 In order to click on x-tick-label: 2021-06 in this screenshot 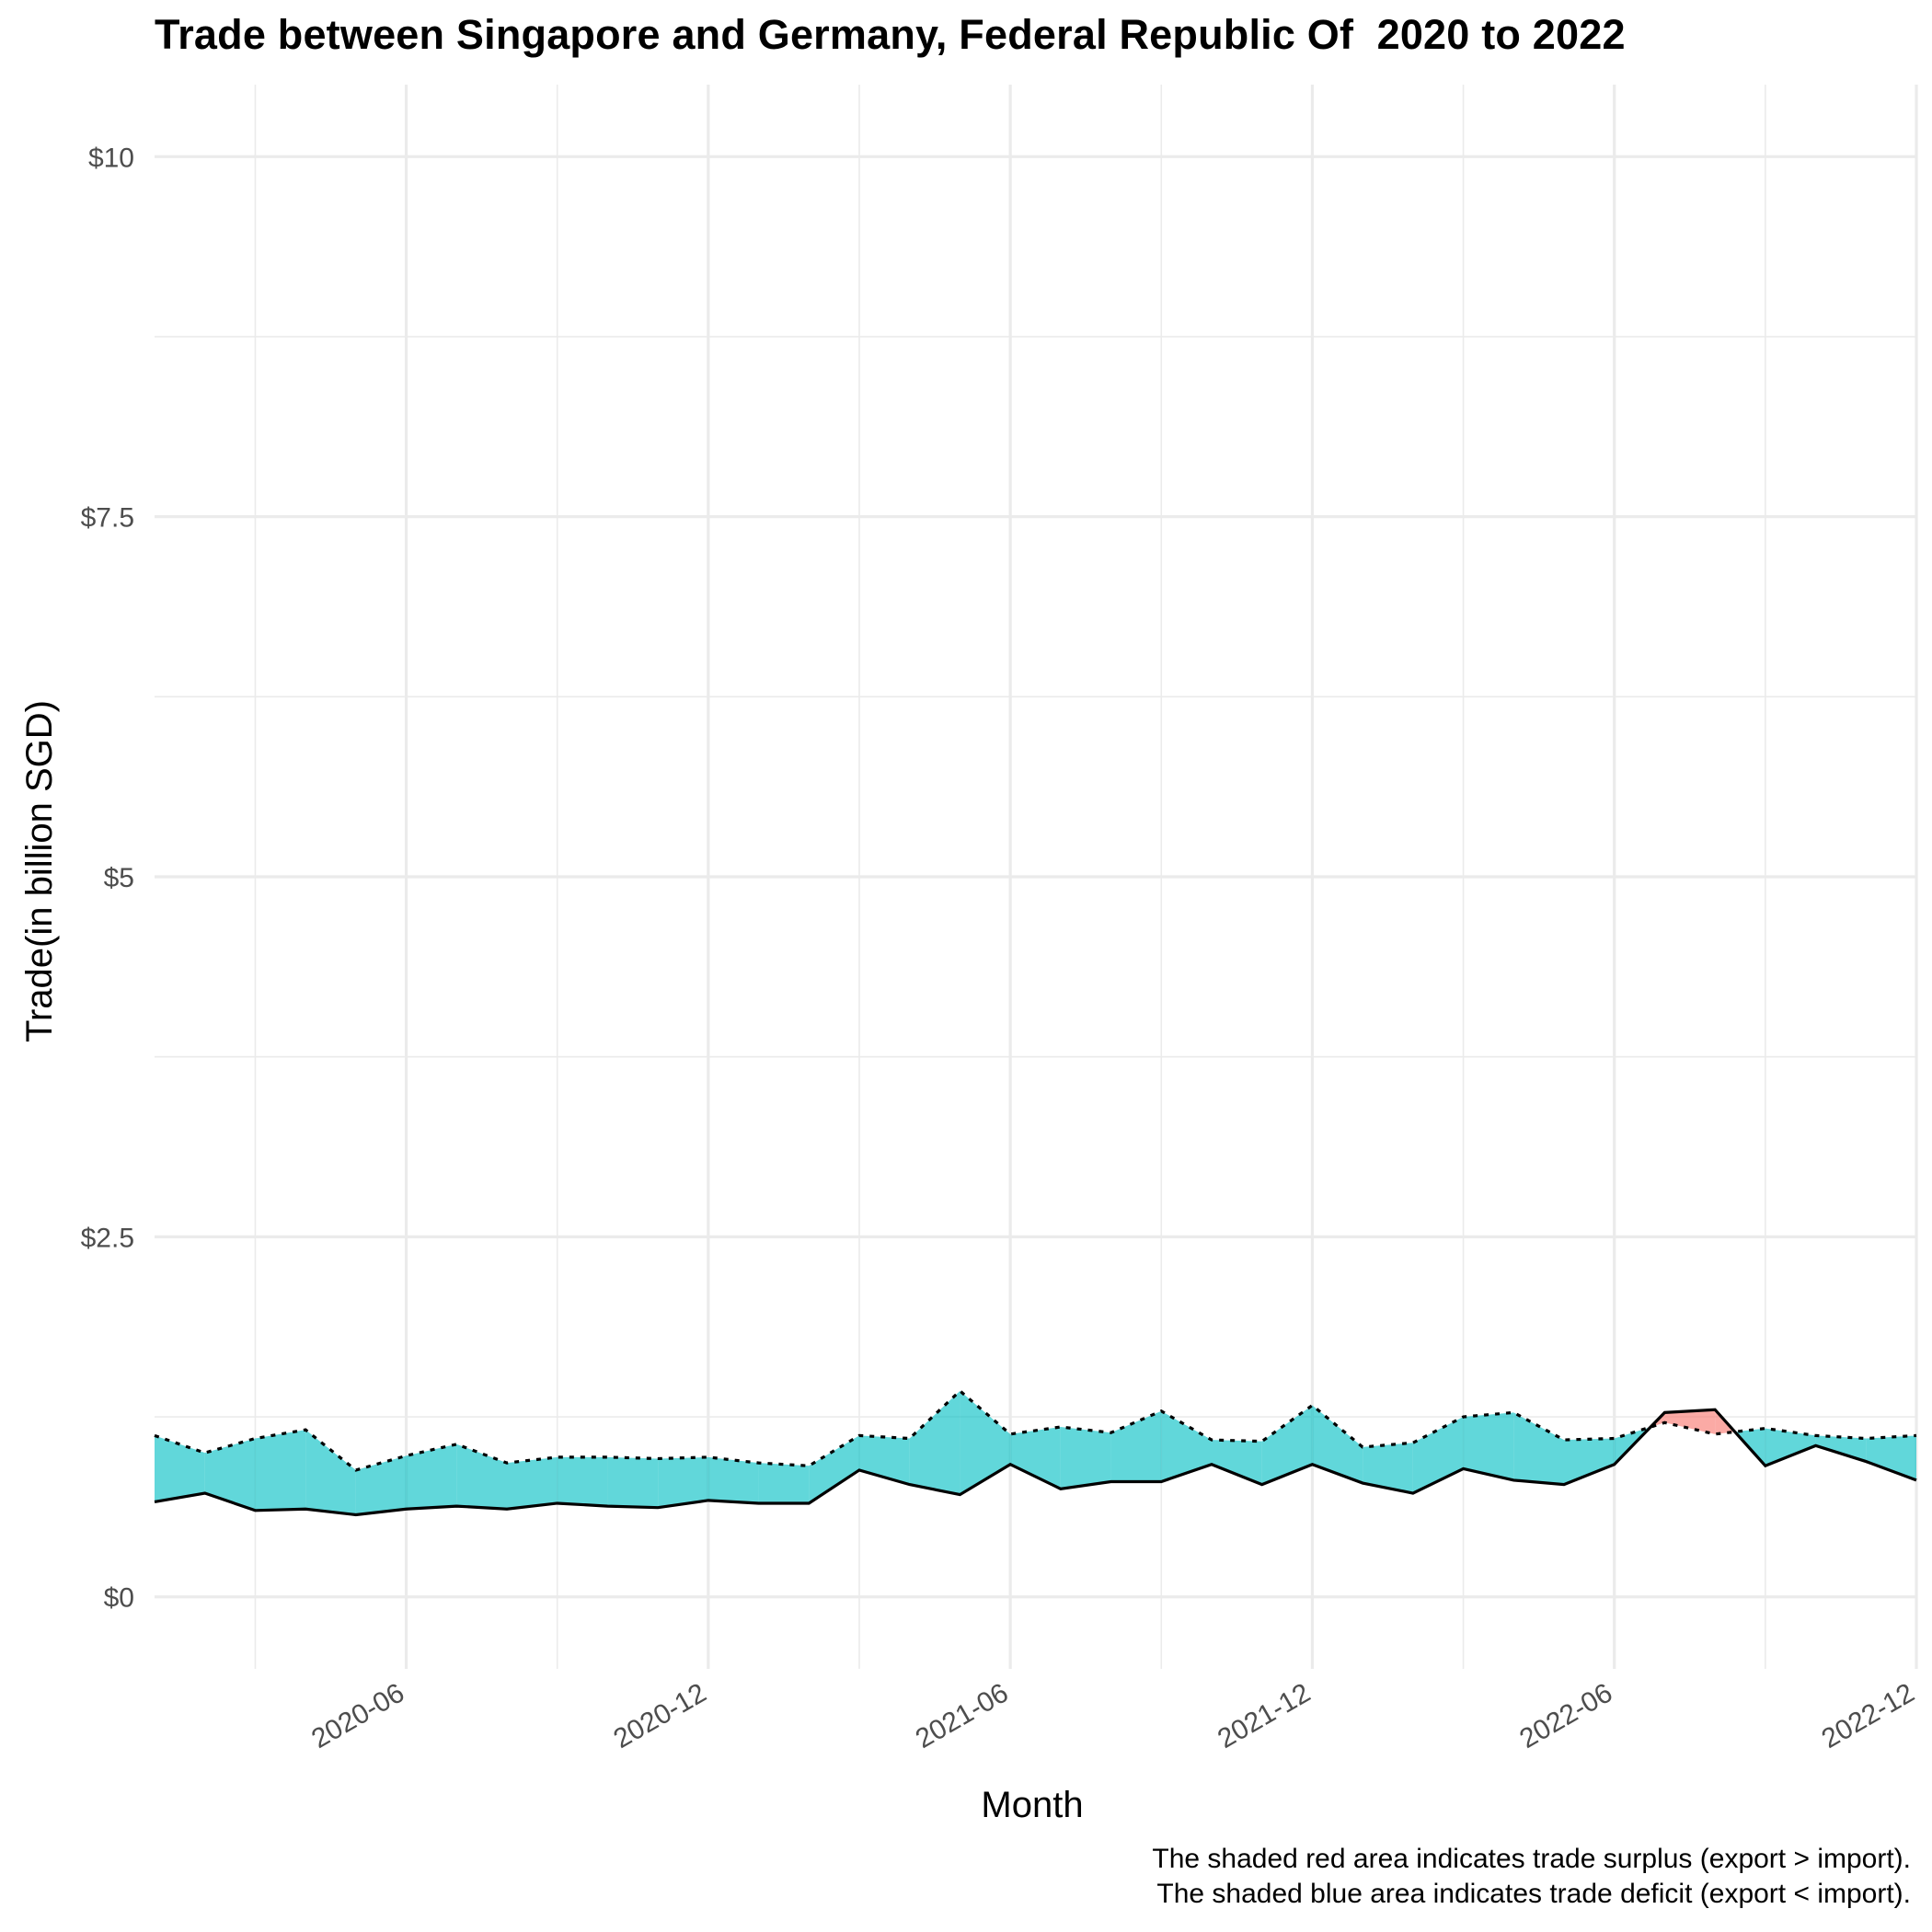, I will do `click(962, 1715)`.